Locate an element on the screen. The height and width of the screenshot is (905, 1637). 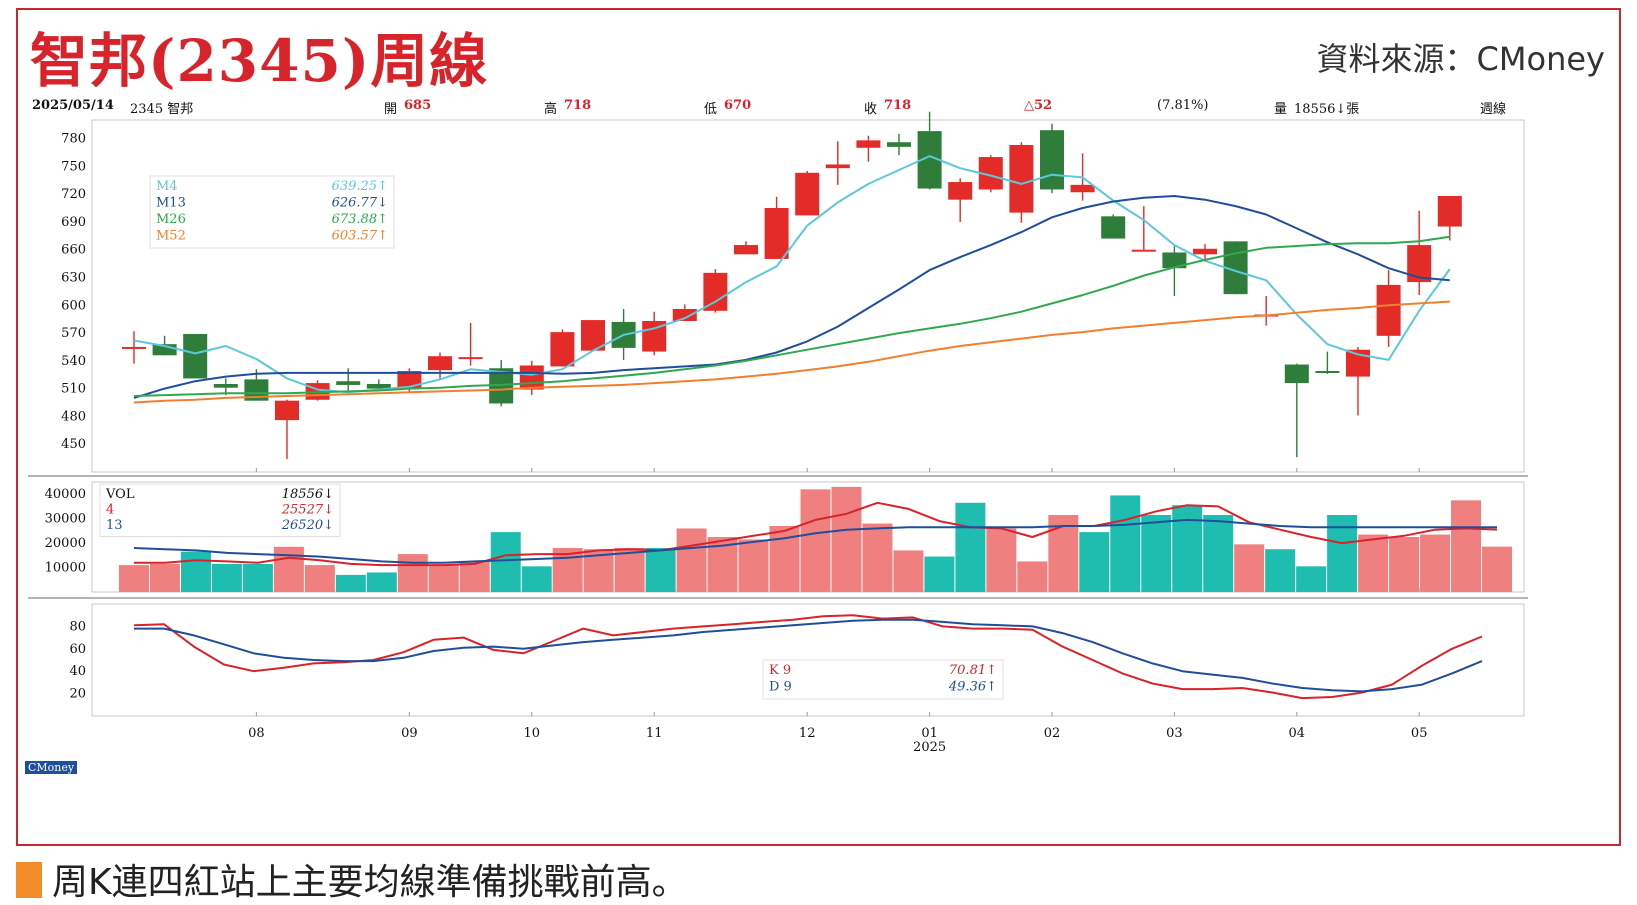
chart-title: 智邦(2345)周線 is located at coordinates (259, 61).